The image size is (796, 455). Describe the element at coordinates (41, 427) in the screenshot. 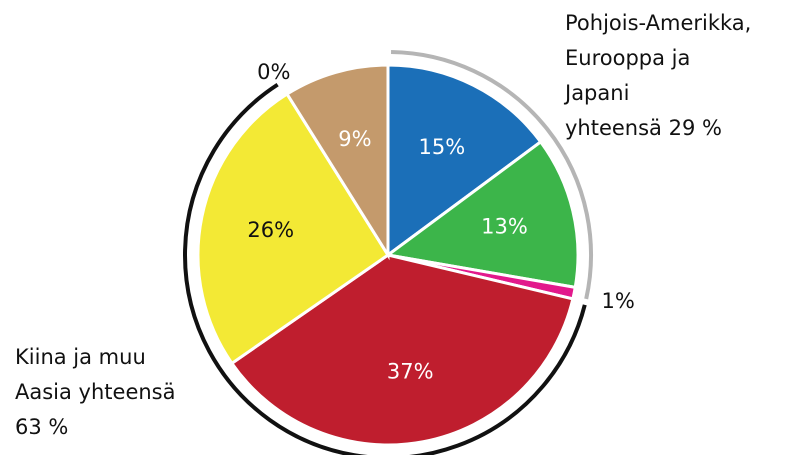

I see `annotation: 63 %` at that location.